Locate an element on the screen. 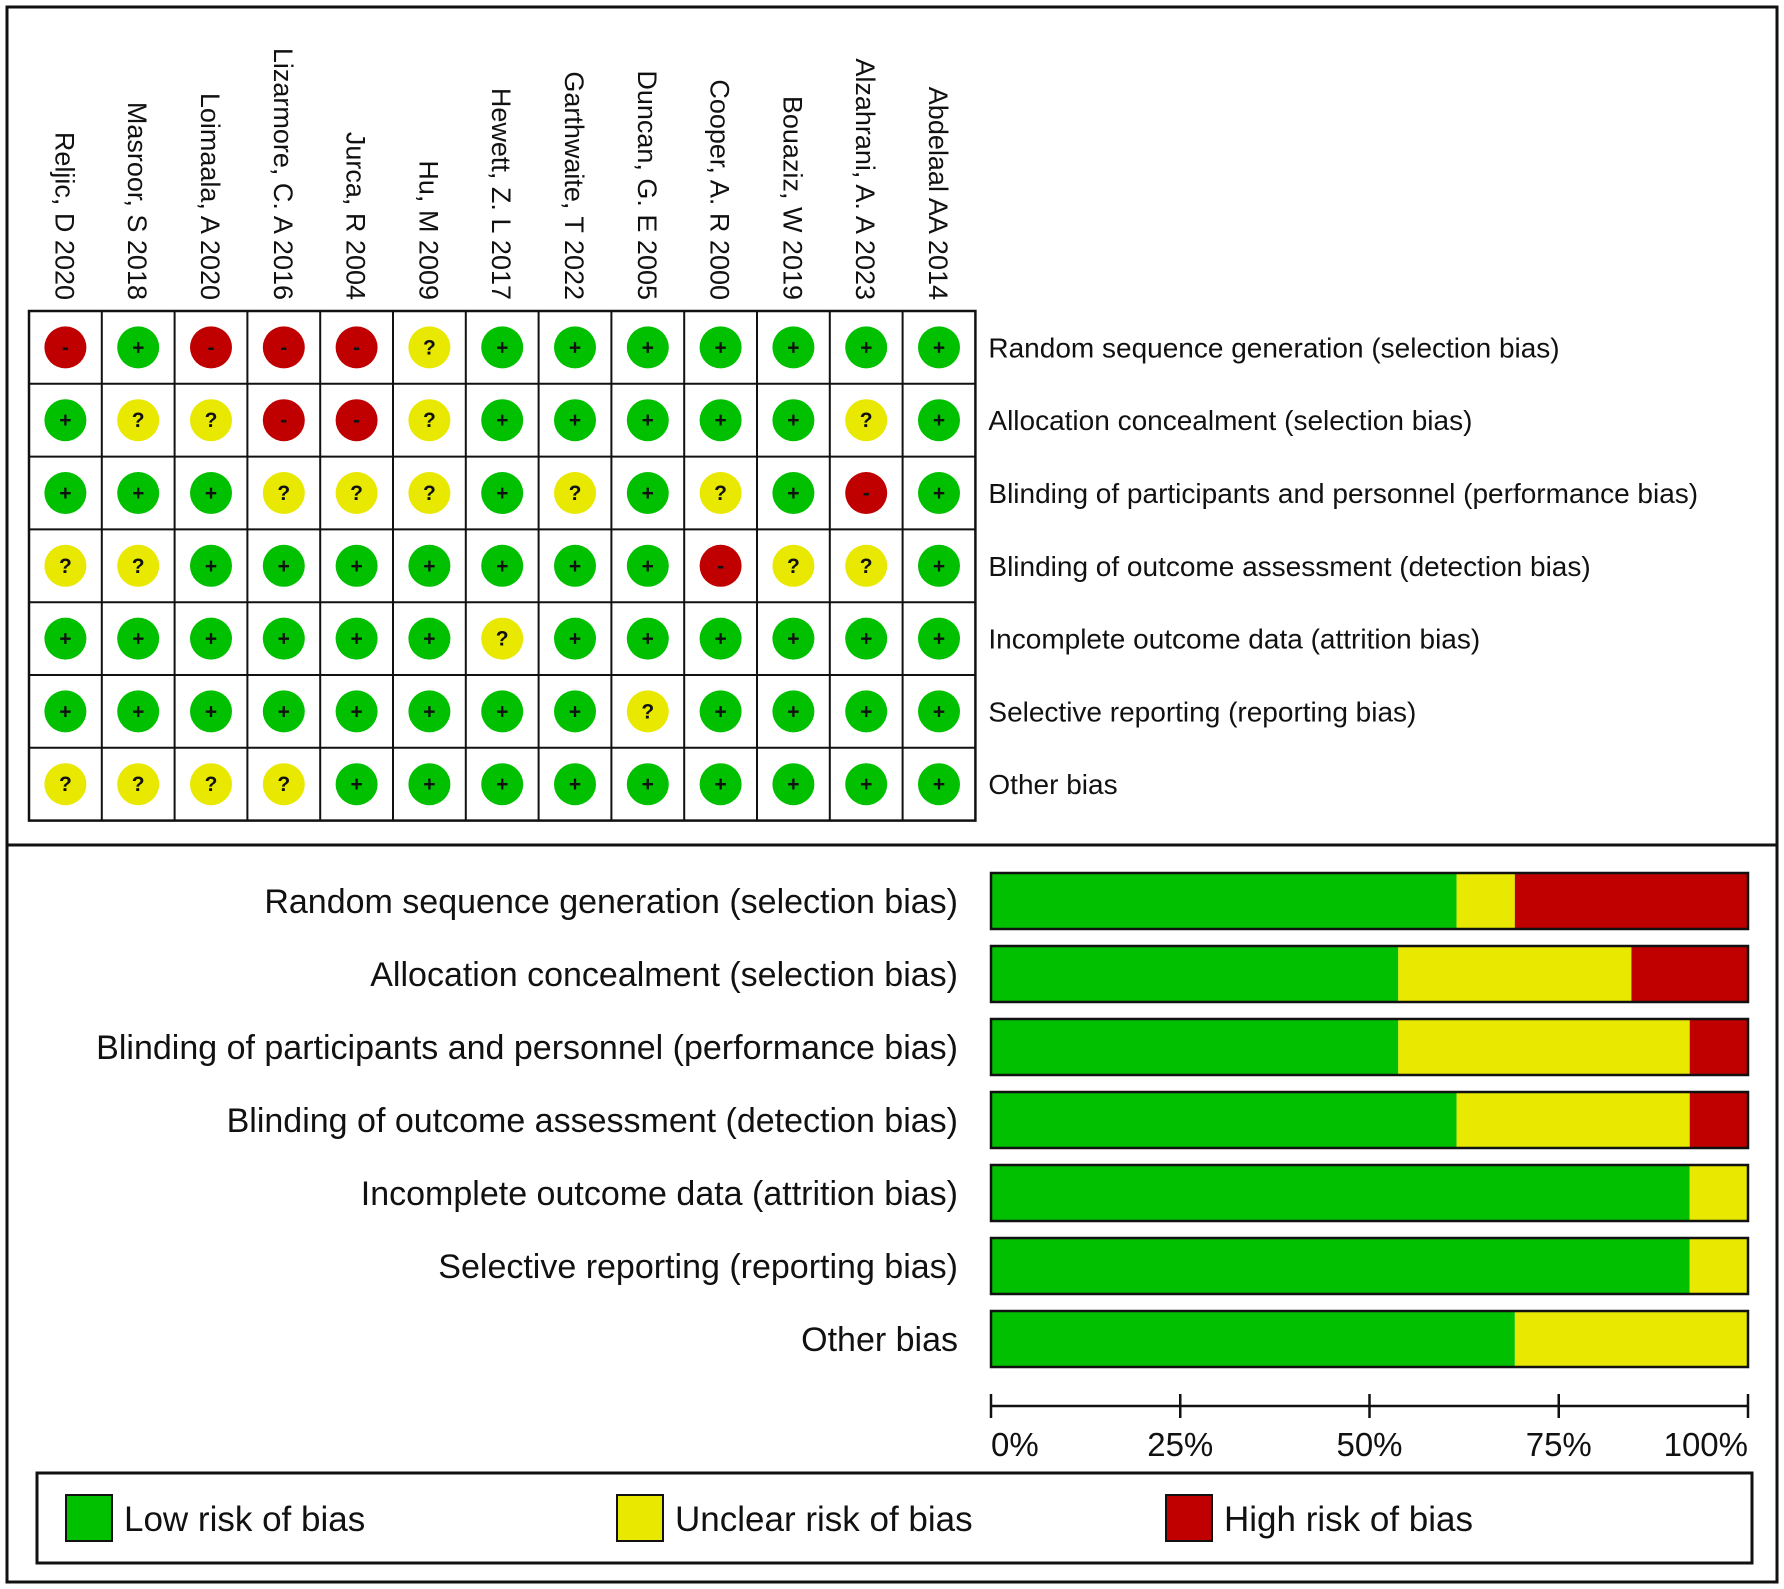 The image size is (1784, 1589). graph-category-label: Selective reporting (reporting bias) is located at coordinates (698, 1267).